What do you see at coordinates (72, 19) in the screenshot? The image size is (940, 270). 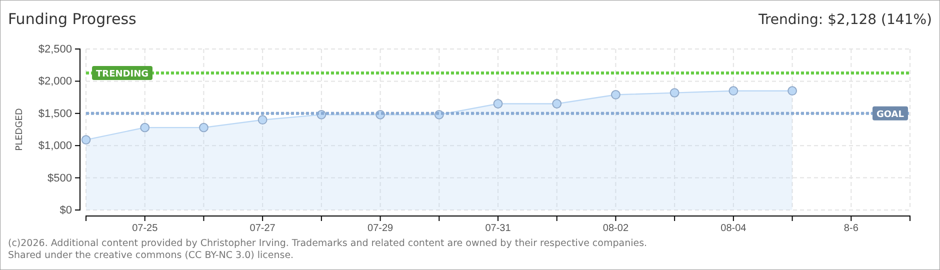 I see `chart-title: Funding Progress` at bounding box center [72, 19].